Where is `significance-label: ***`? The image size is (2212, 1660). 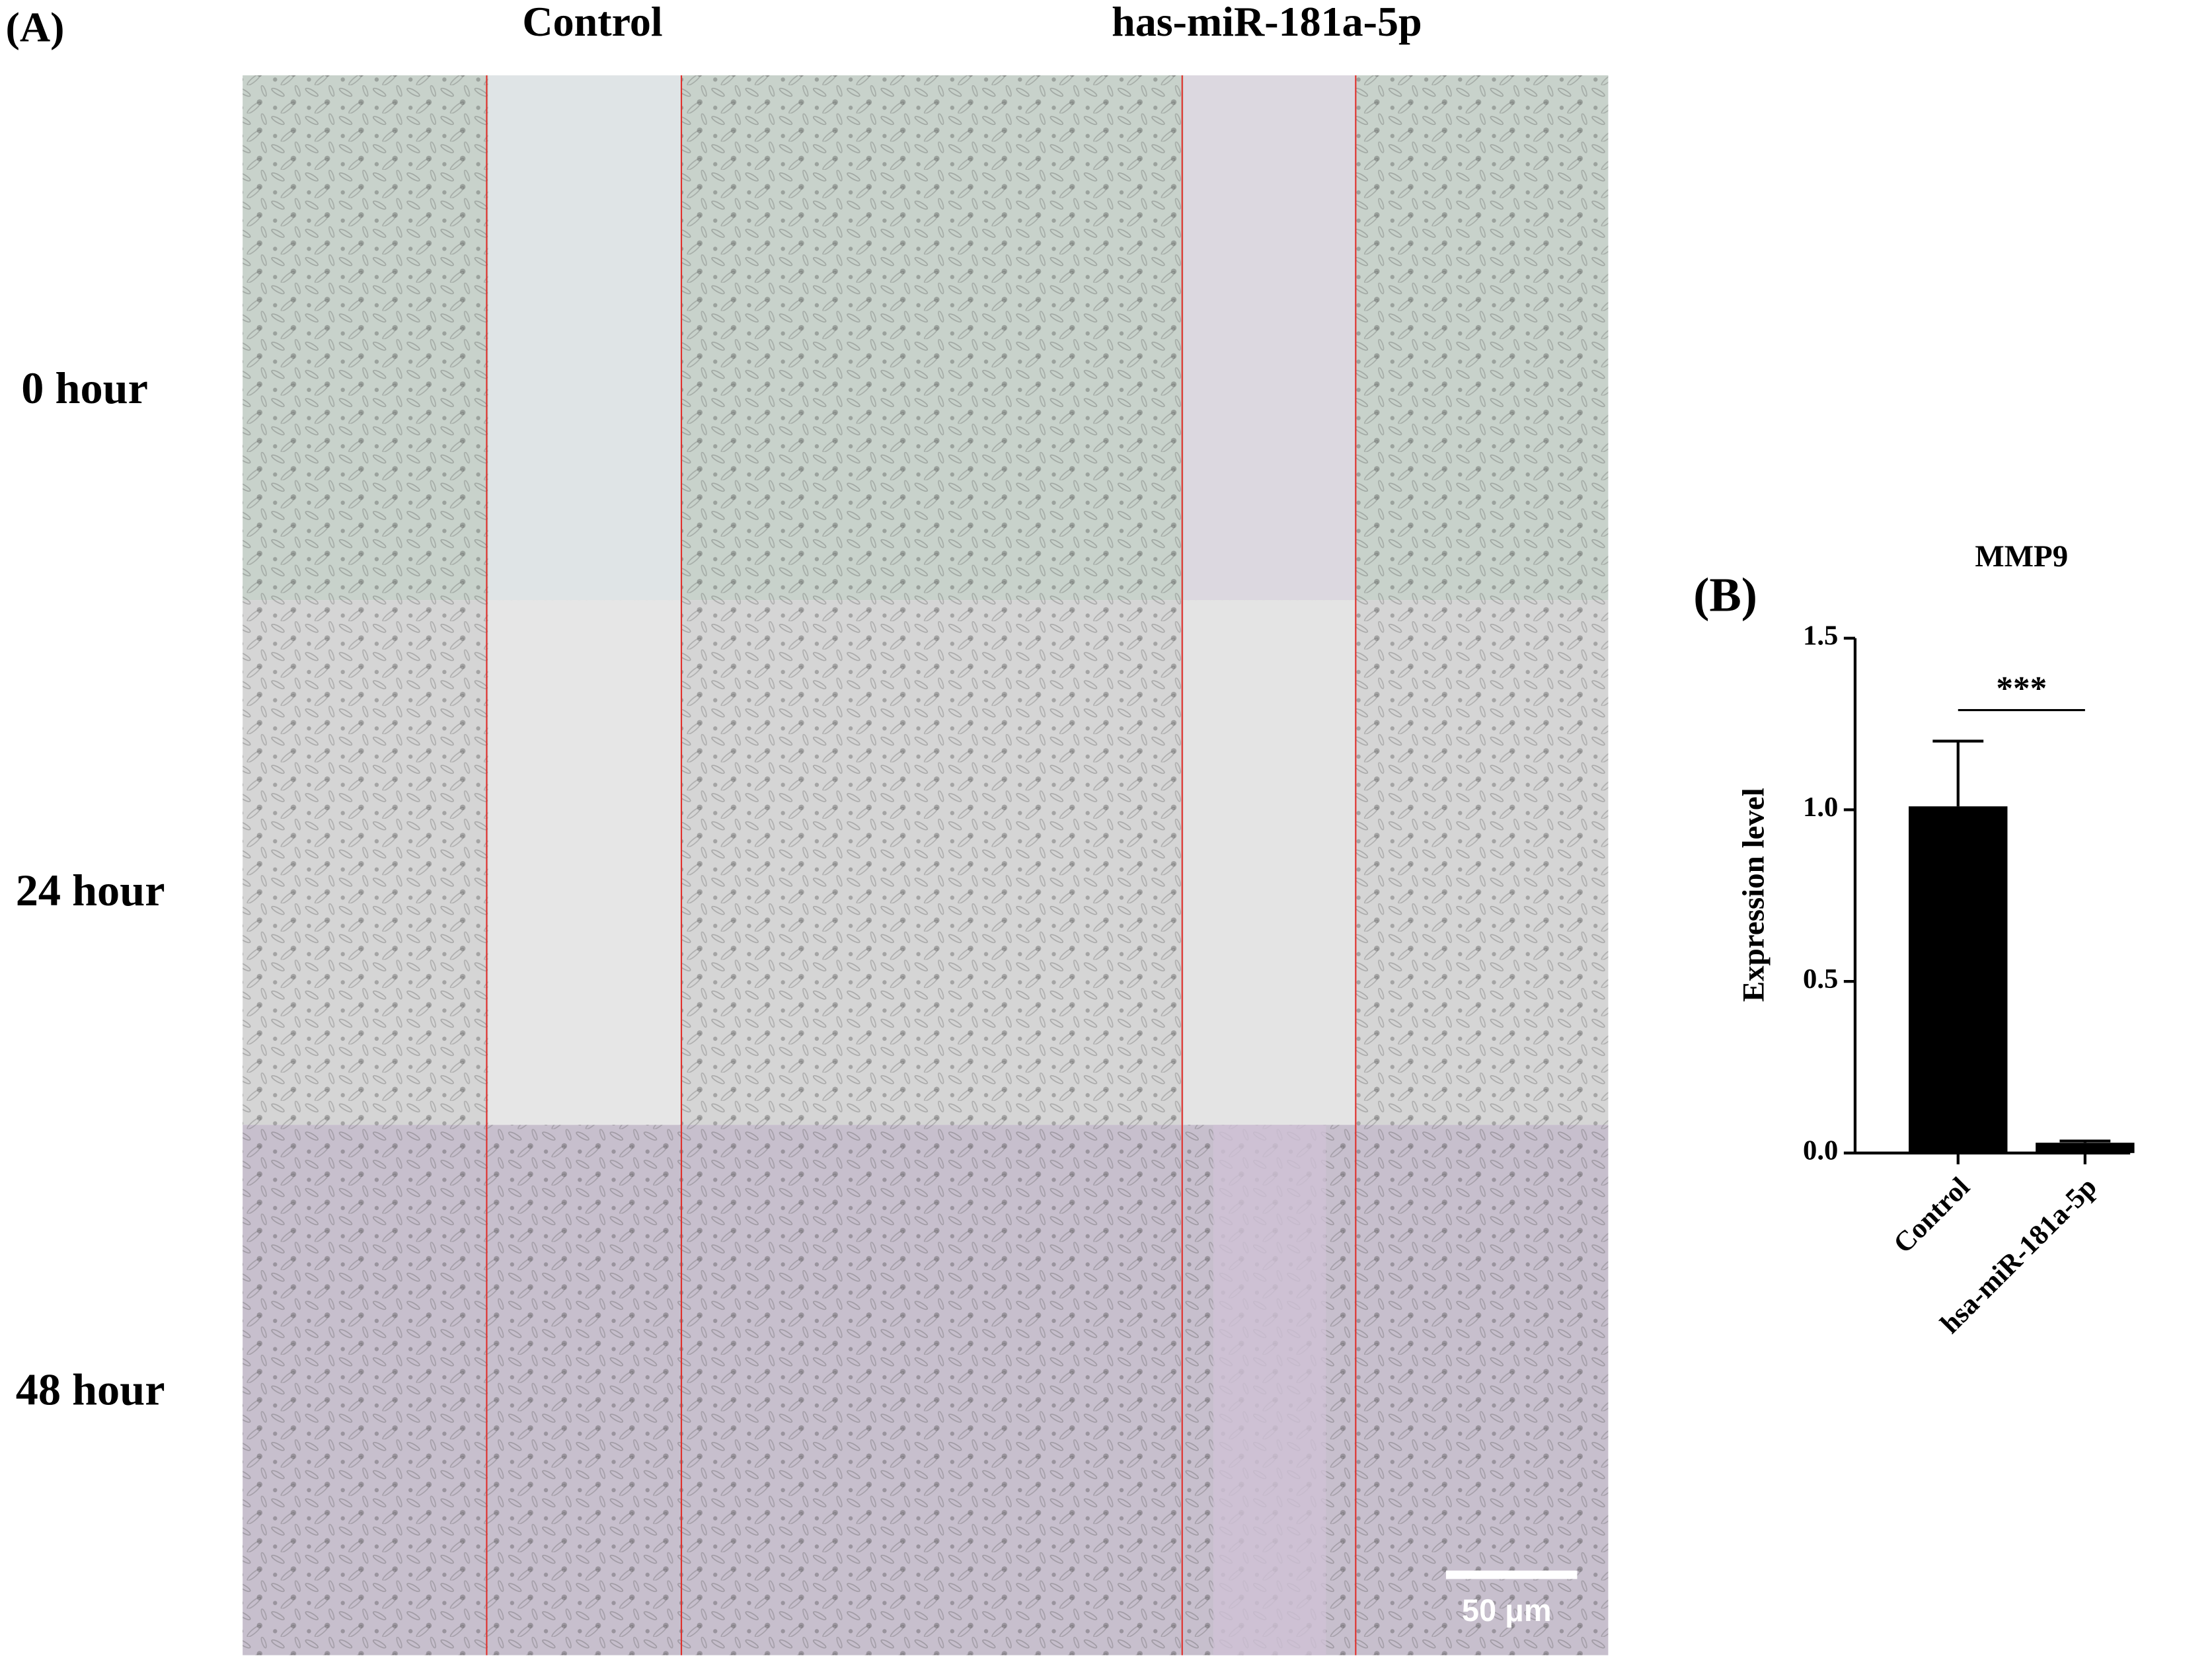
significance-label: *** is located at coordinates (2021, 689).